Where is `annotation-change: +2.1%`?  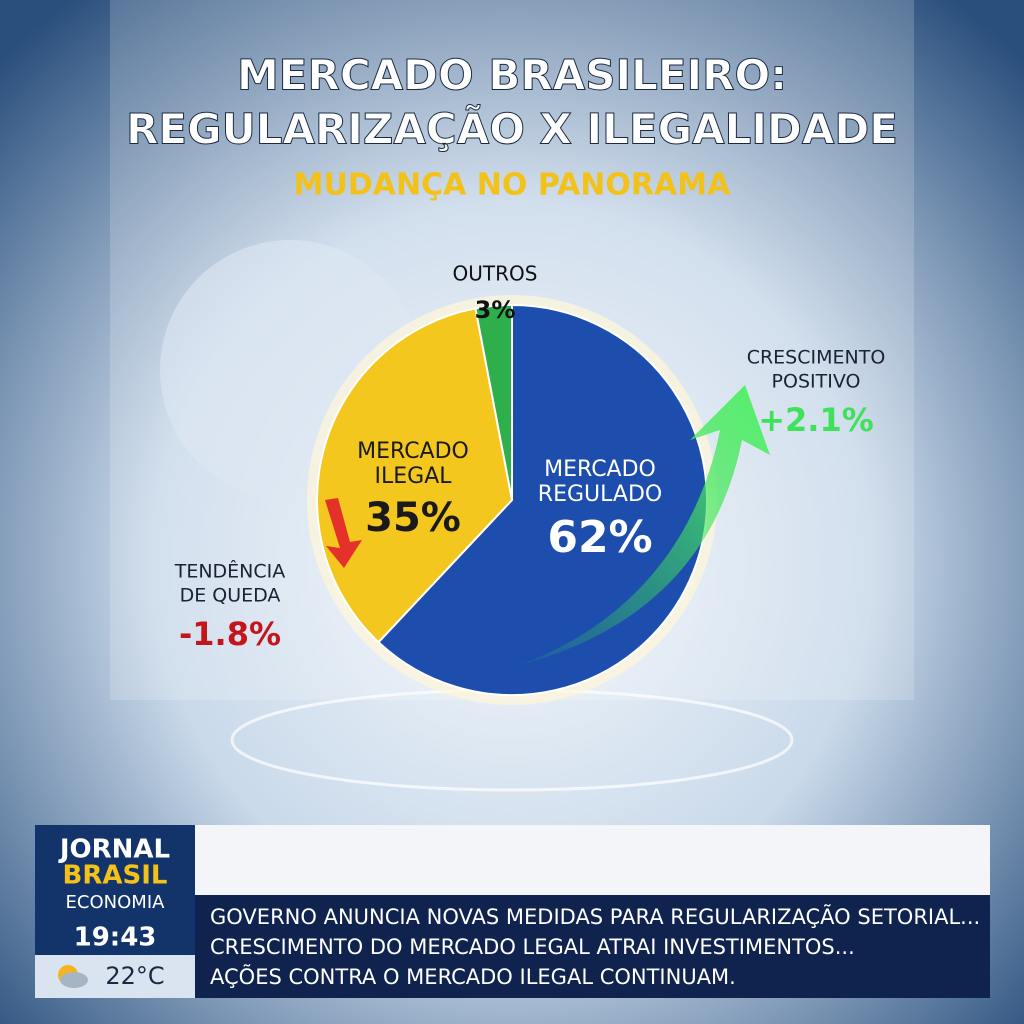
annotation-change: +2.1% is located at coordinates (816, 420).